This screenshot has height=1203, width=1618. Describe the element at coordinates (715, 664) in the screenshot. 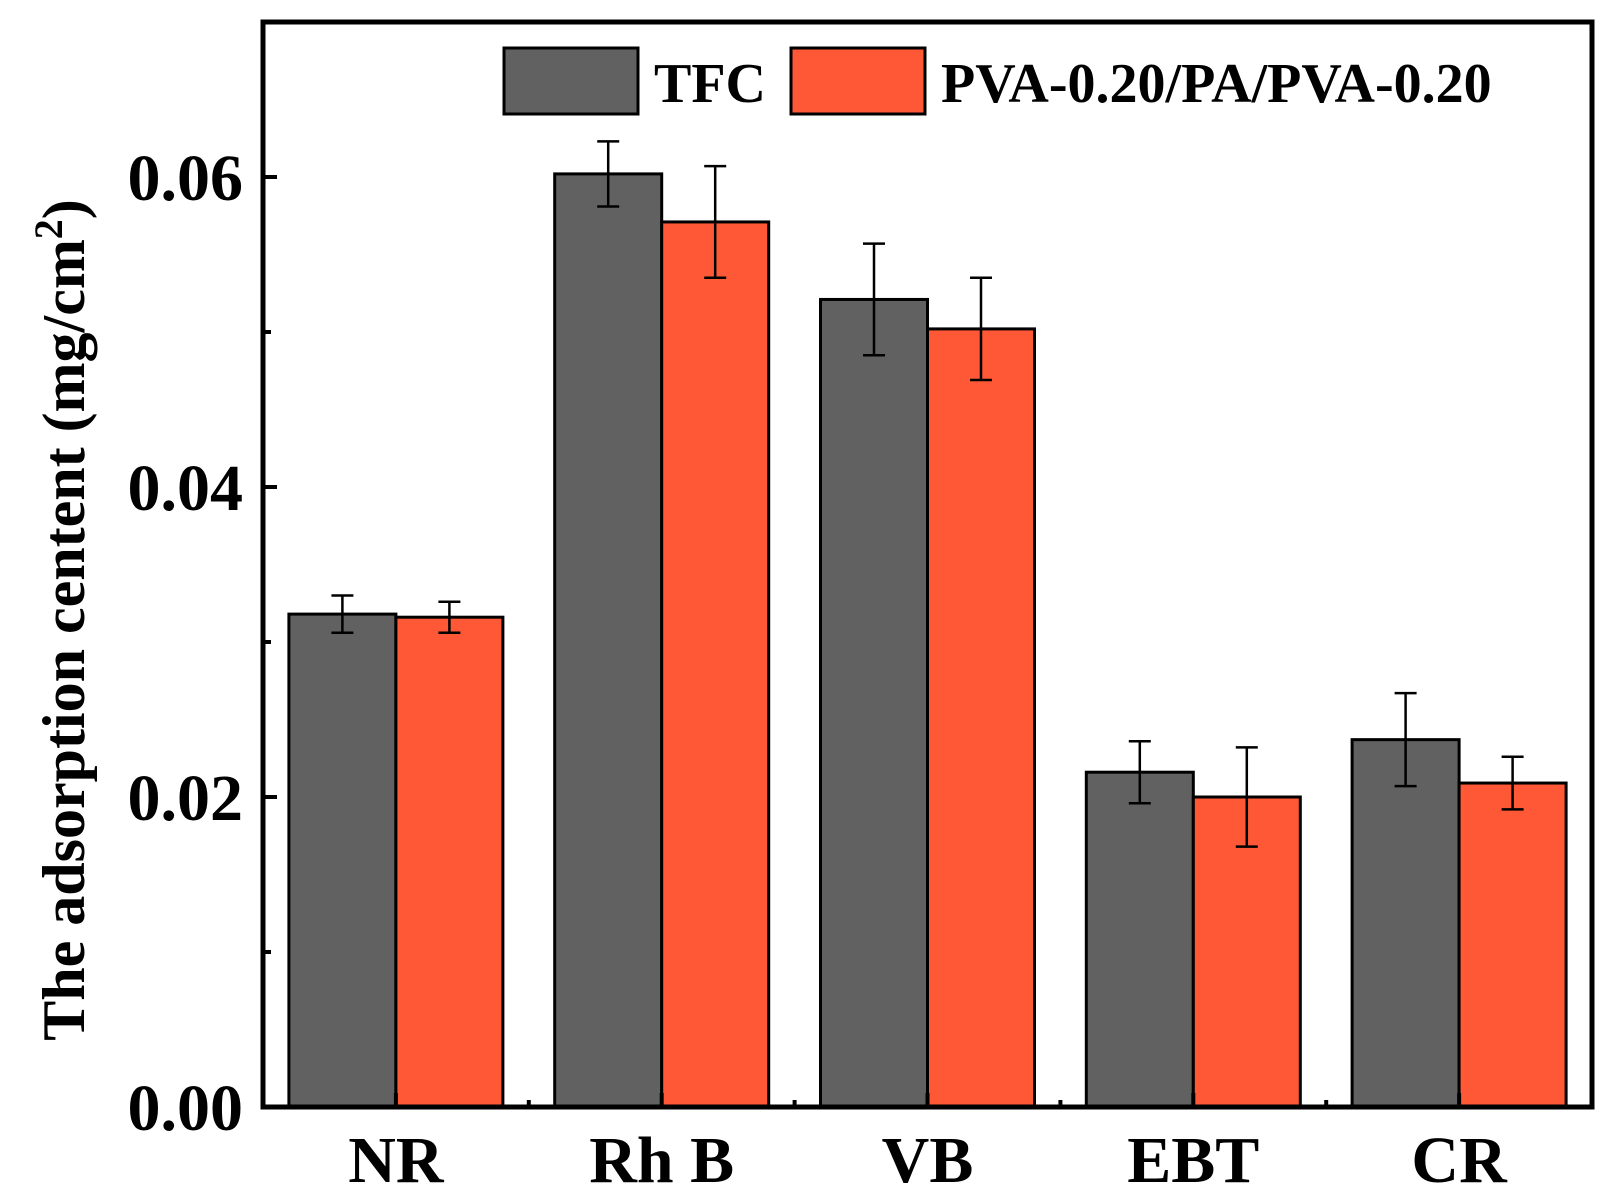

I see `bar-pva-0-20-pa-pva-0-20-rh-b` at that location.